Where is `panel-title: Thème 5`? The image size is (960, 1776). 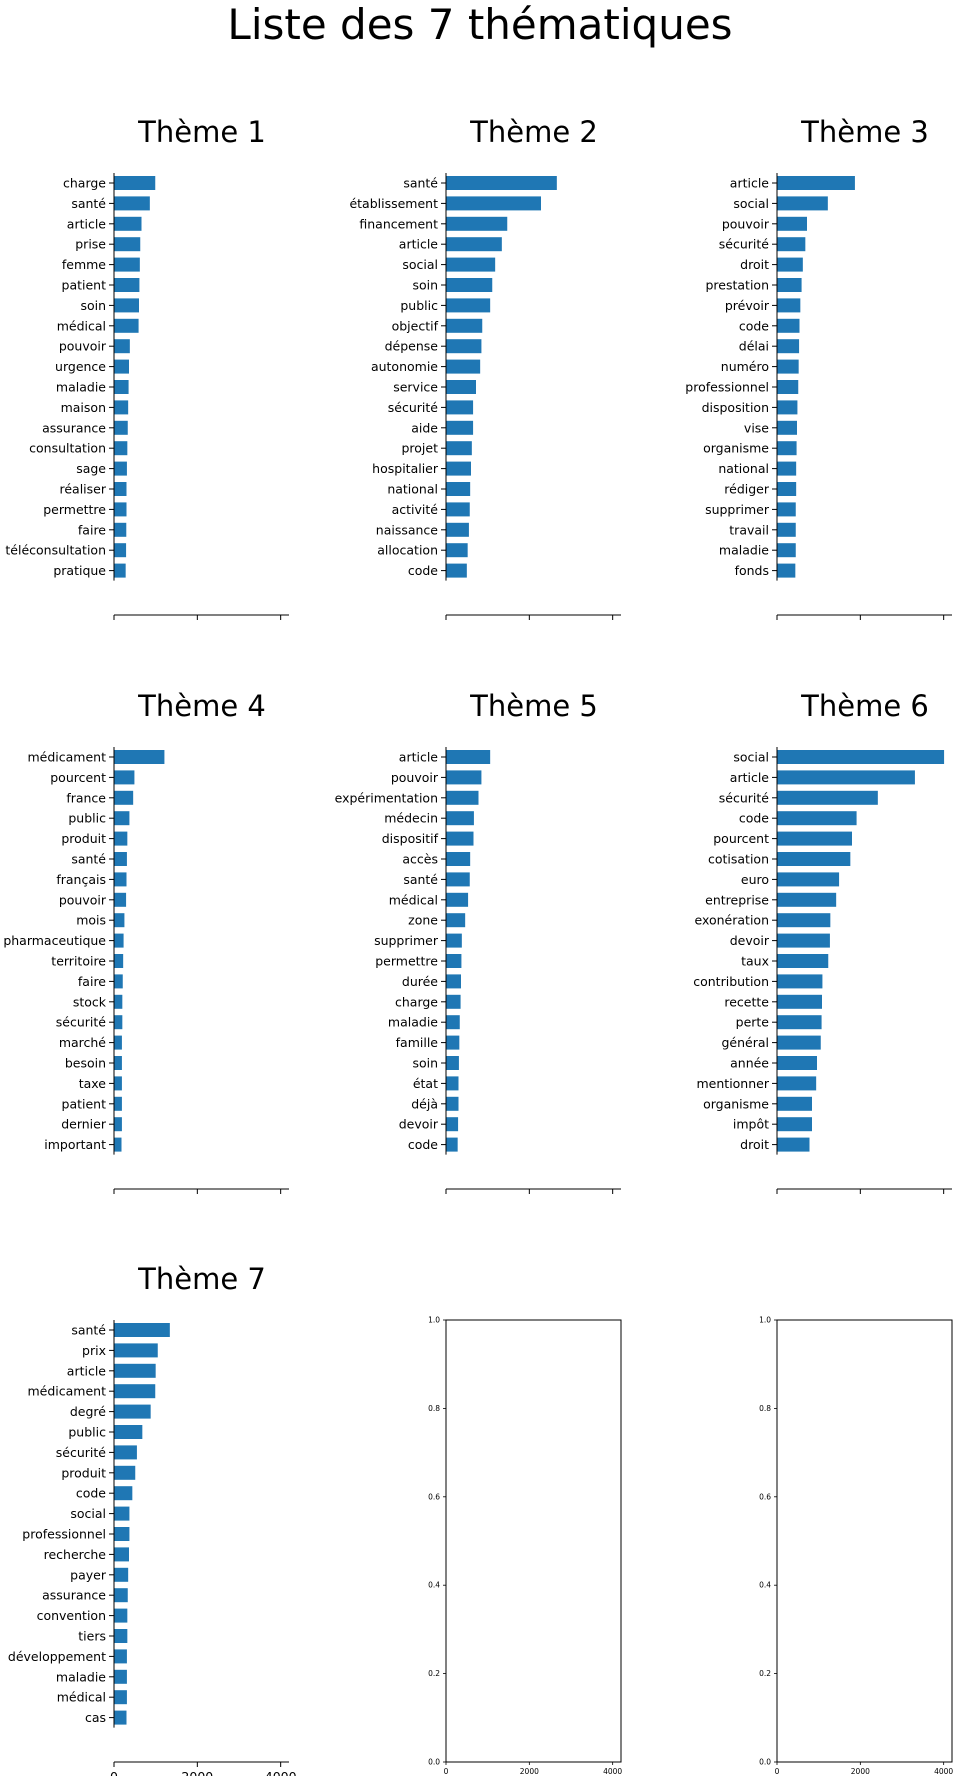 panel-title: Thème 5 is located at coordinates (533, 706).